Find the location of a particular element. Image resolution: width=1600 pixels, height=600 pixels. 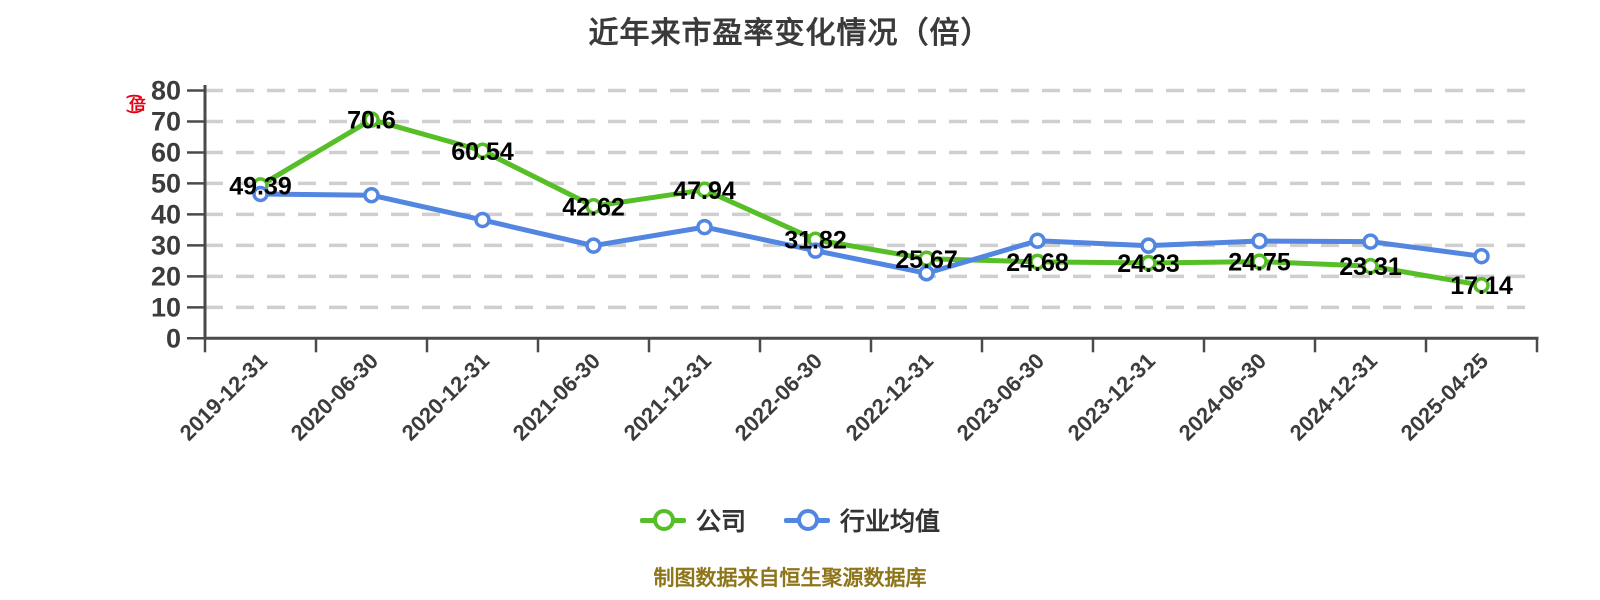

company-series-marker-icon is located at coordinates (662, 520).